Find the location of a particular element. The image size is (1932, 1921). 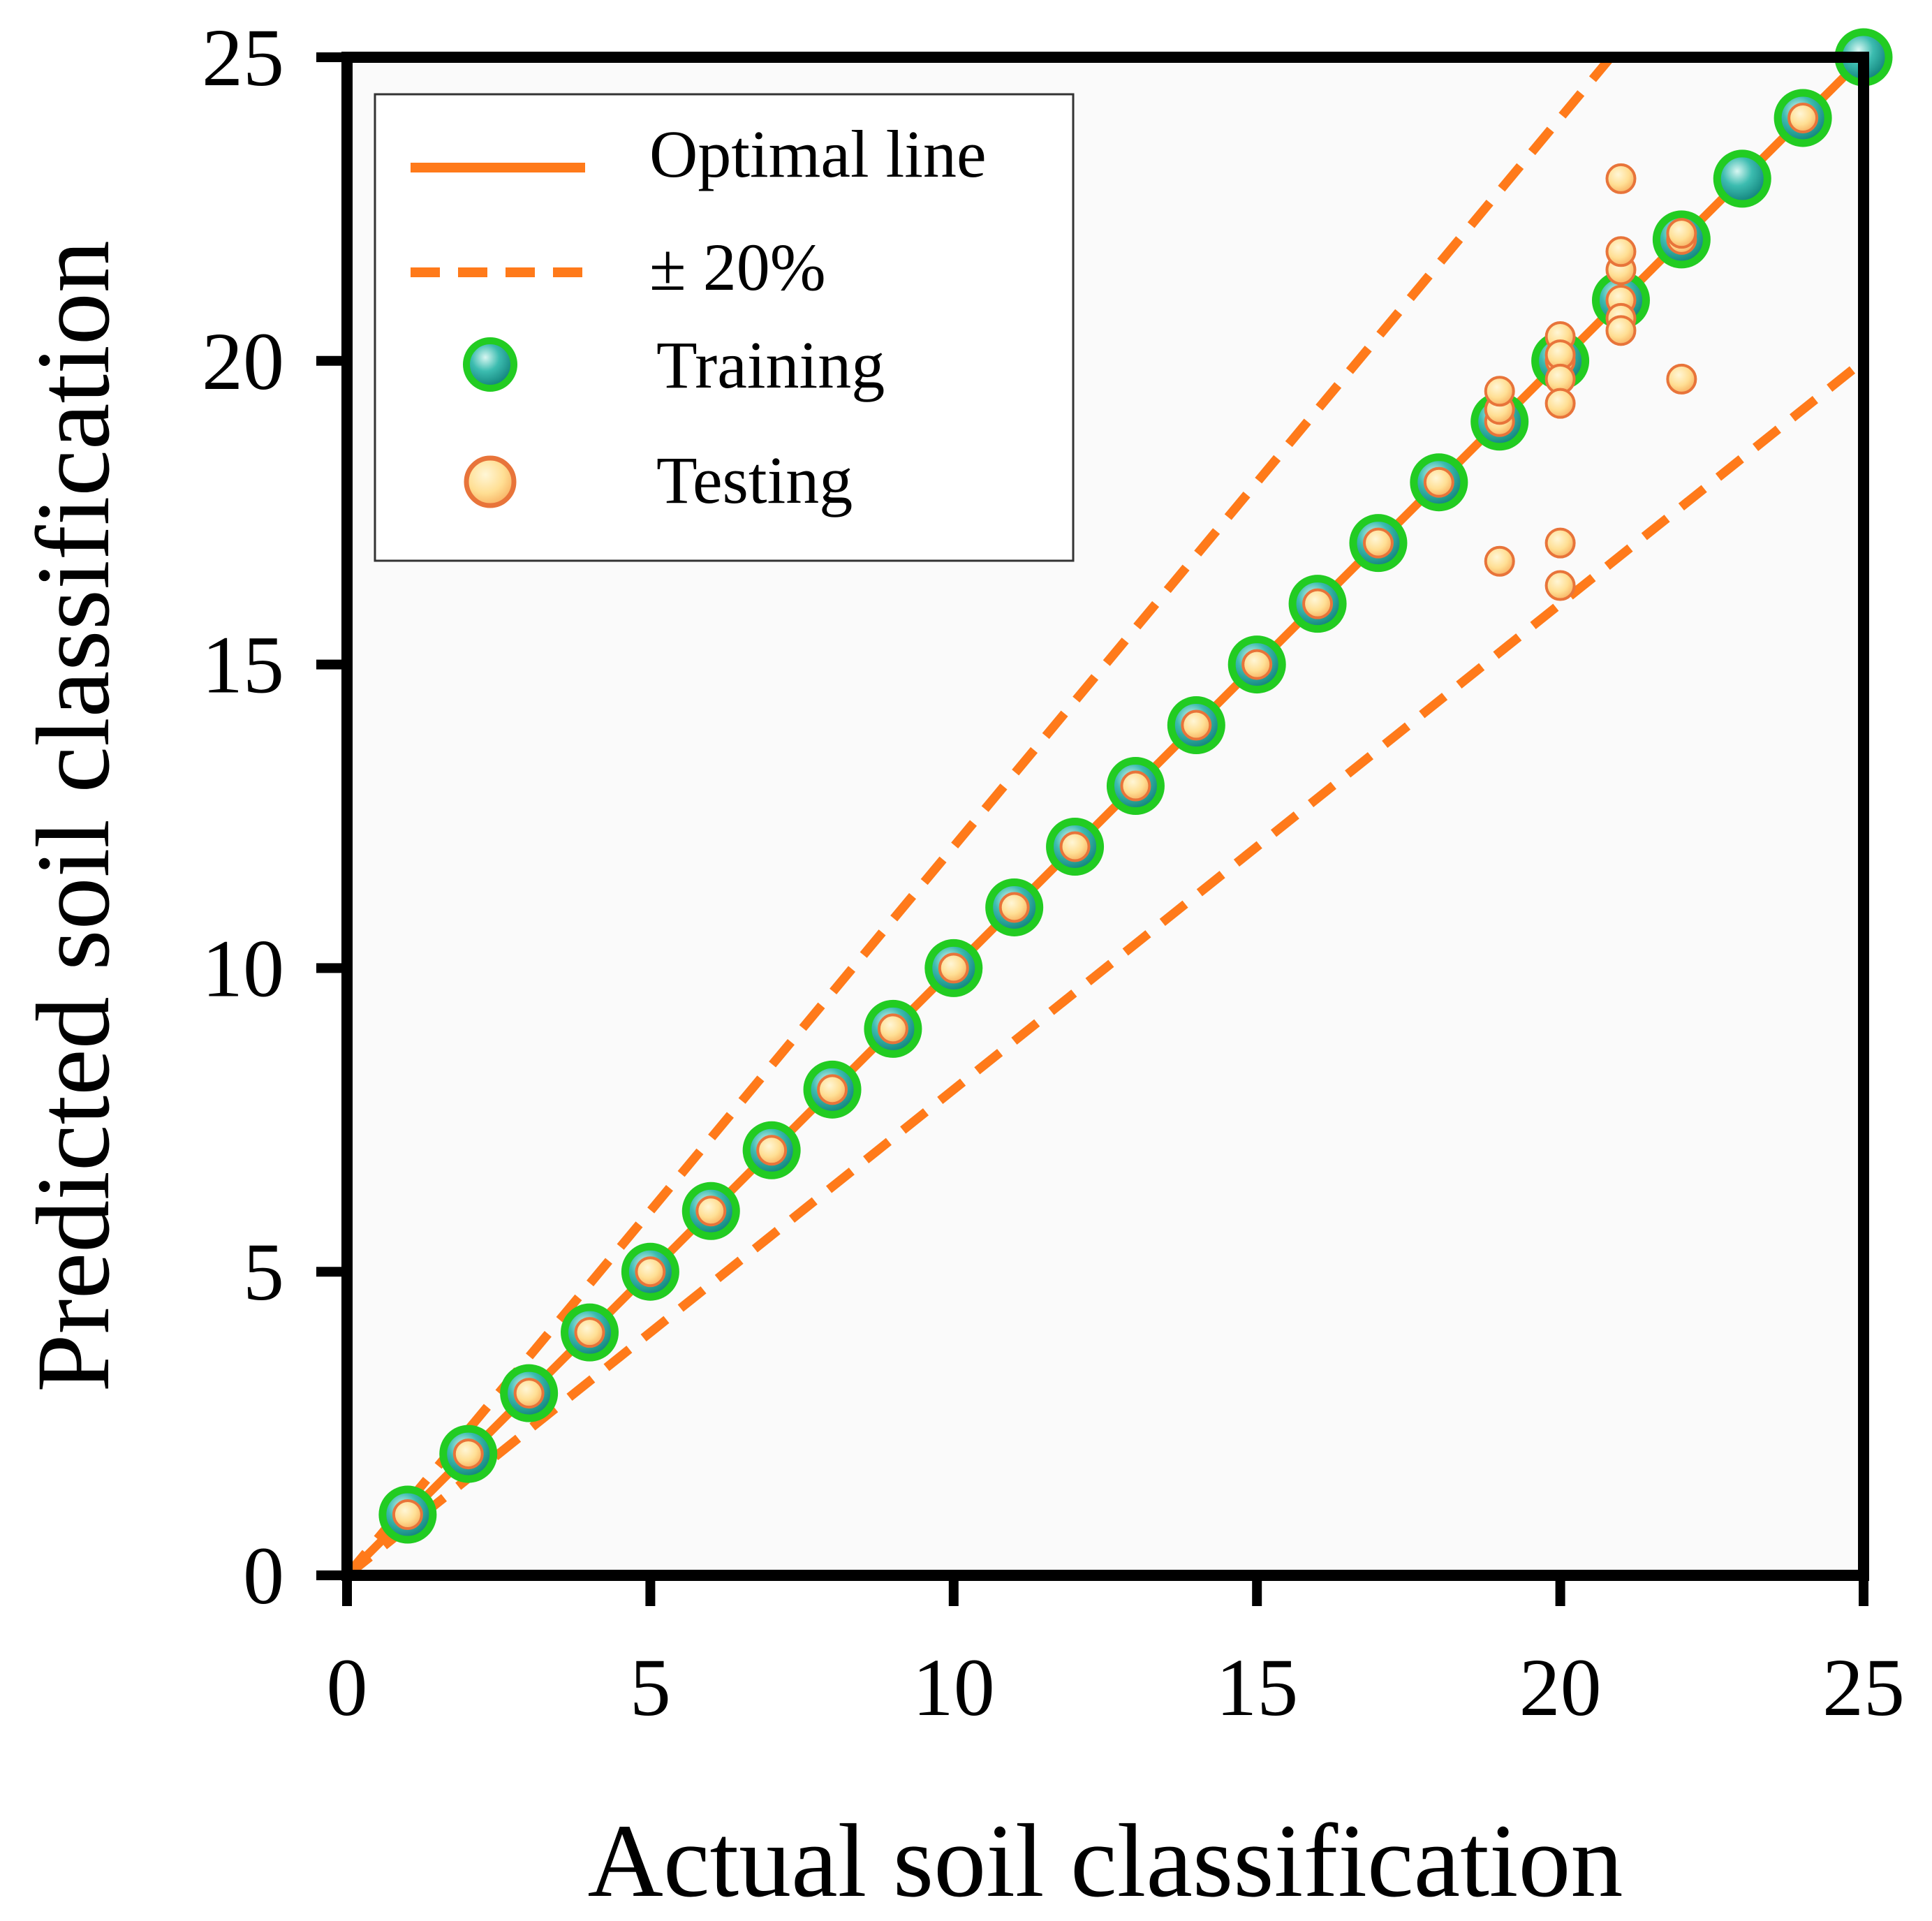

y-tick-label: 20 is located at coordinates (243, 361).